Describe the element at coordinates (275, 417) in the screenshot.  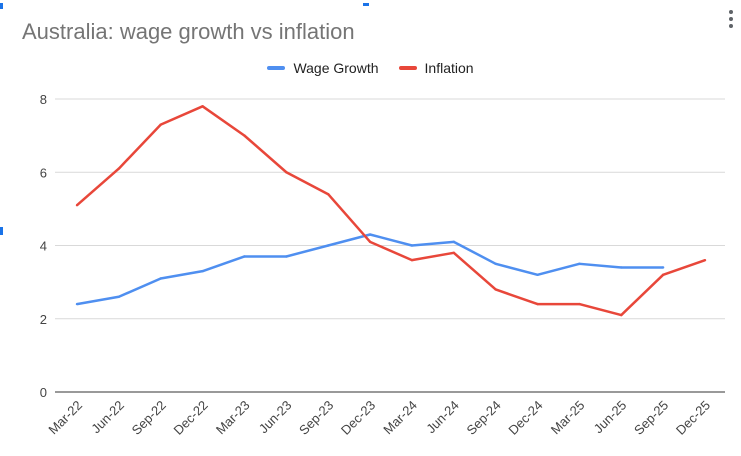
I see `x-tick-label: Jun-23` at that location.